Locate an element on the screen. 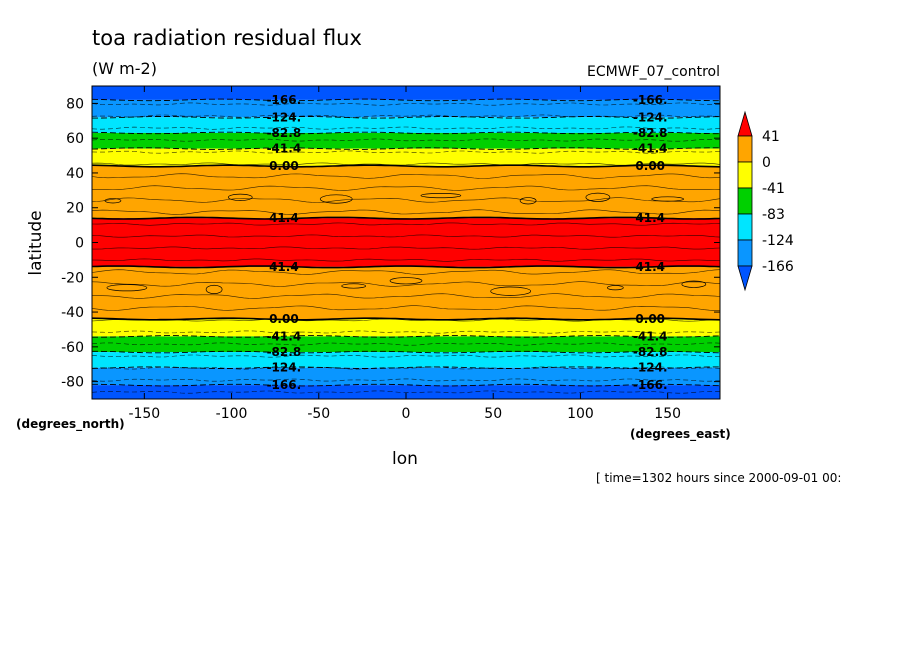  units-label: (W m-2) is located at coordinates (124, 68).